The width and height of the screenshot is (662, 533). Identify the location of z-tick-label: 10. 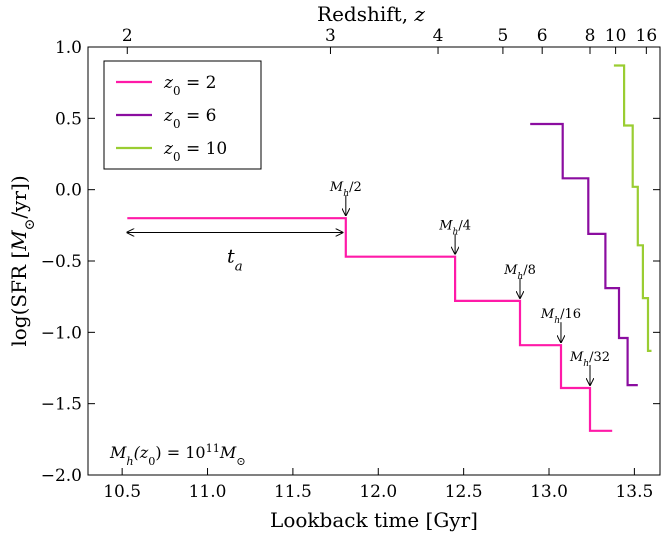
(616, 36).